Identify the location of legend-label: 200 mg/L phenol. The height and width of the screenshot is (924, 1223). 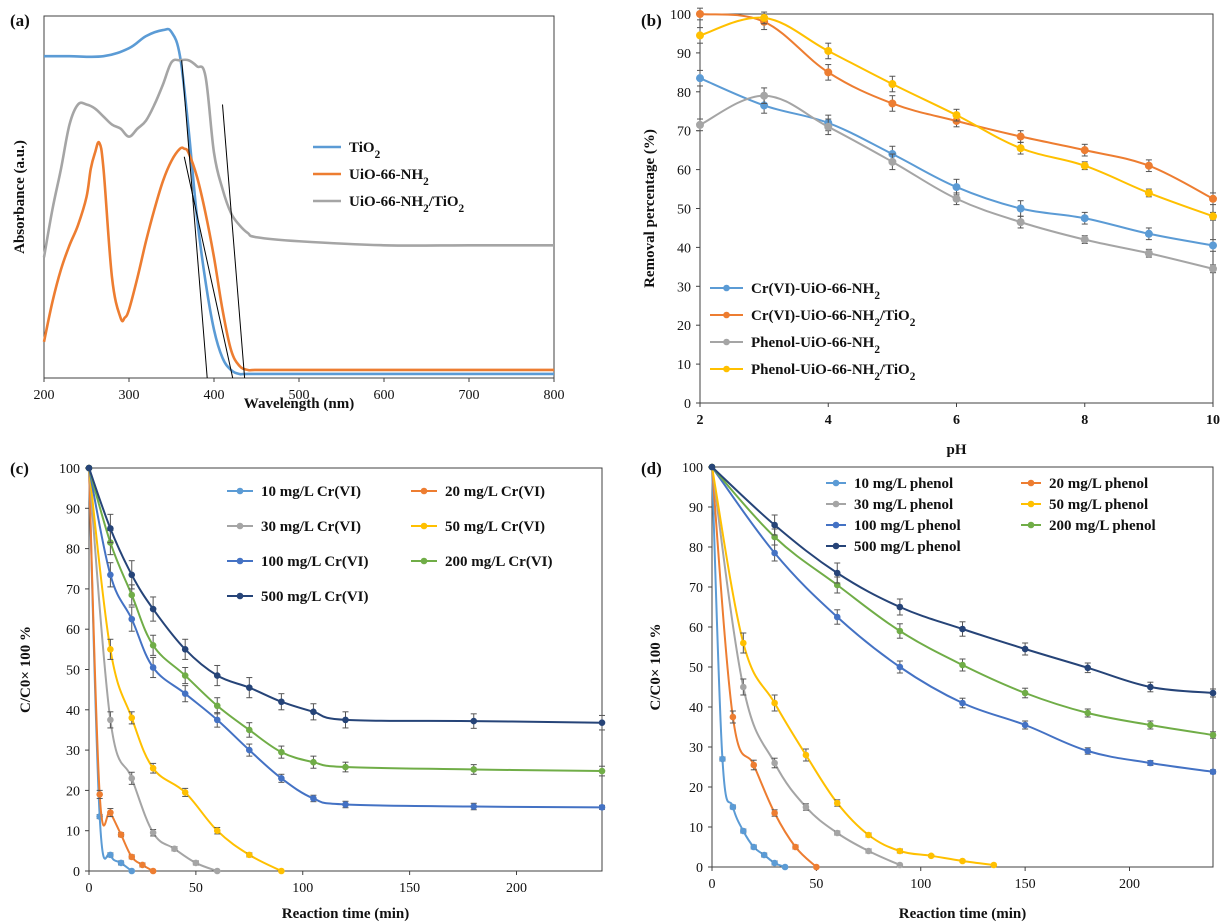
(1102, 526).